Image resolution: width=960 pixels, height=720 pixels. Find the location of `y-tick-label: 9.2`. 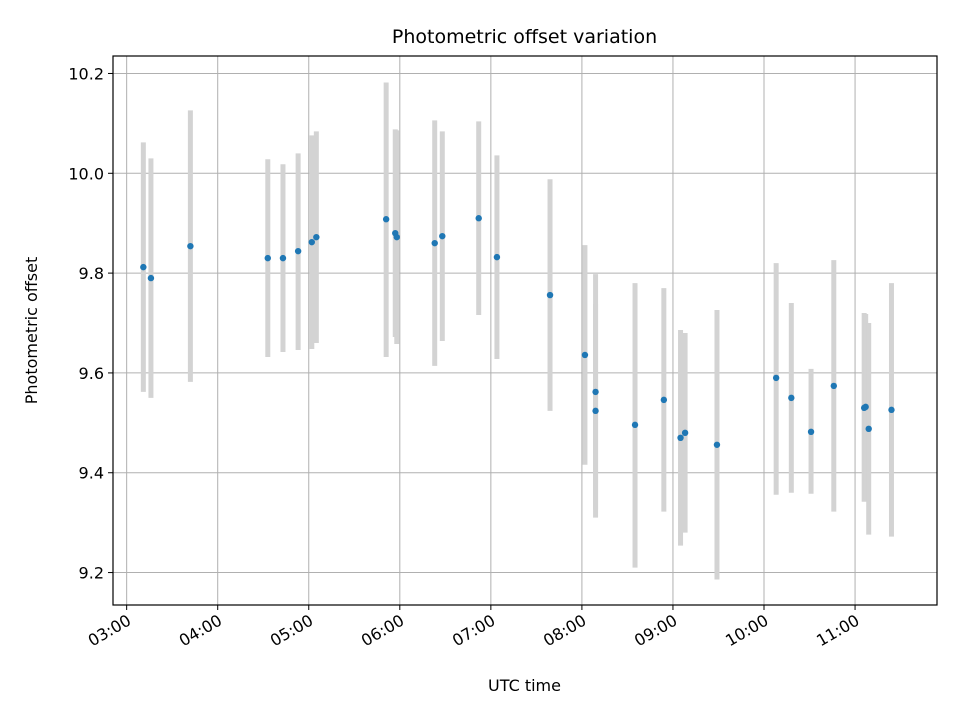

y-tick-label: 9.2 is located at coordinates (91, 573).